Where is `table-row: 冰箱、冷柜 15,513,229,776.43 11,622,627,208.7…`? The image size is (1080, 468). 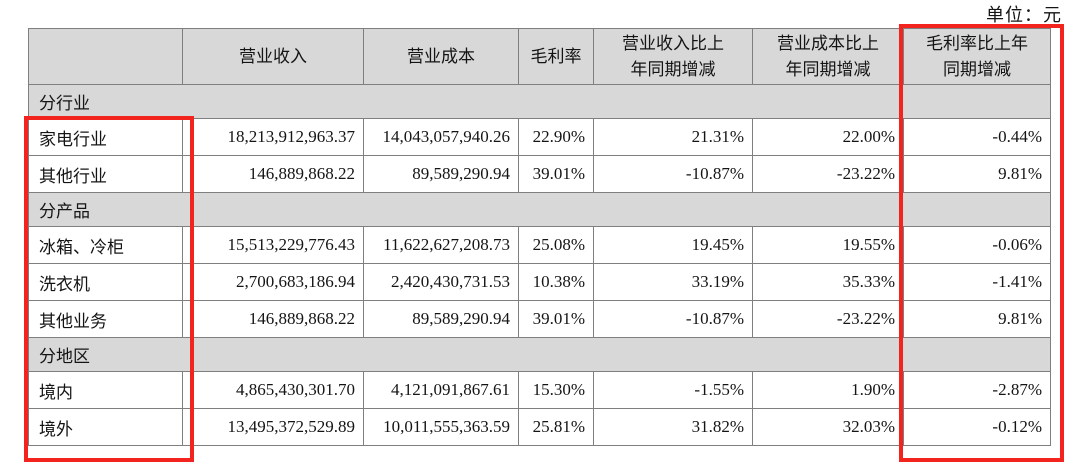
table-row: 冰箱、冷柜 15,513,229,776.43 11,622,627,208.7… is located at coordinates (539, 245).